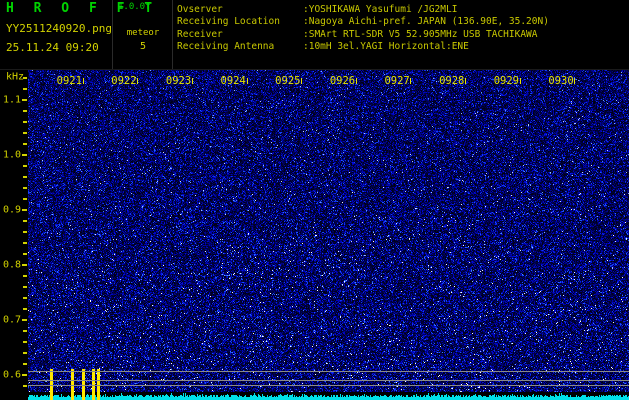 This screenshot has width=629, height=400. What do you see at coordinates (69, 81) in the screenshot?
I see `x-tick-label: 0921` at bounding box center [69, 81].